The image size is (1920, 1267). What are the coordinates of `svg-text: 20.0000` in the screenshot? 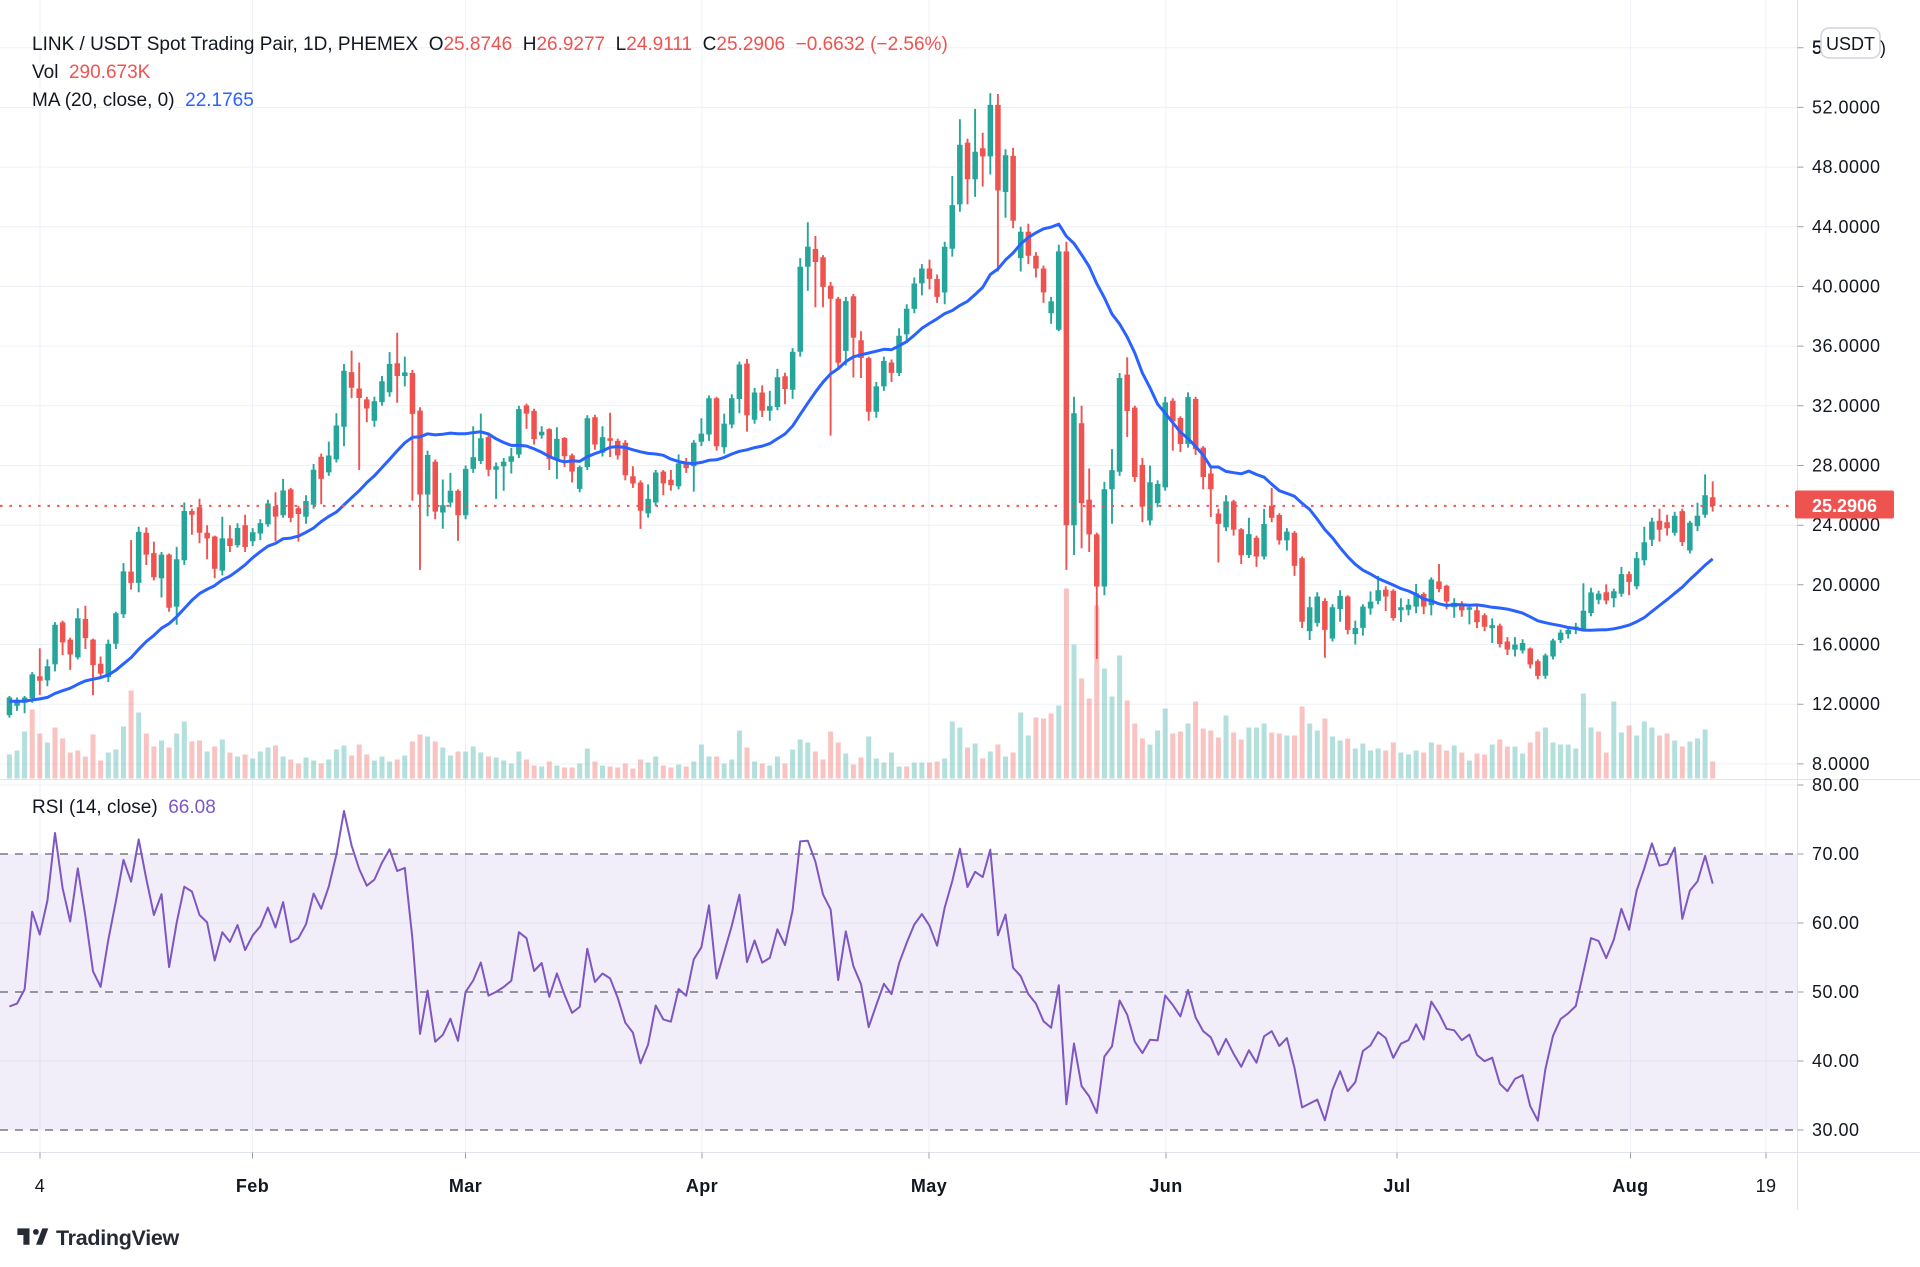 It's located at (1846, 585).